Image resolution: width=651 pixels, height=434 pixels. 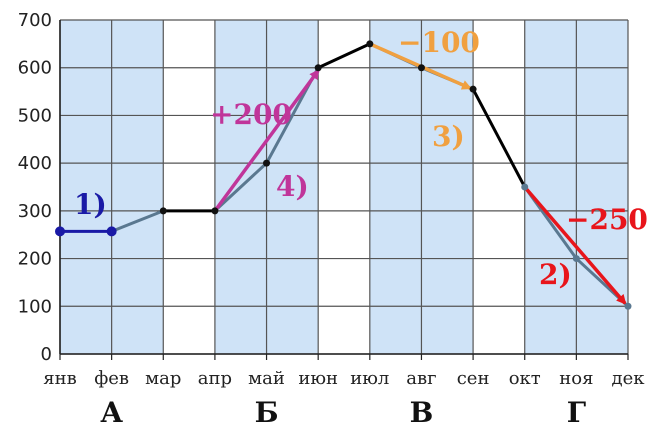 I want to click on arrow-increase, so click(x=266, y=140).